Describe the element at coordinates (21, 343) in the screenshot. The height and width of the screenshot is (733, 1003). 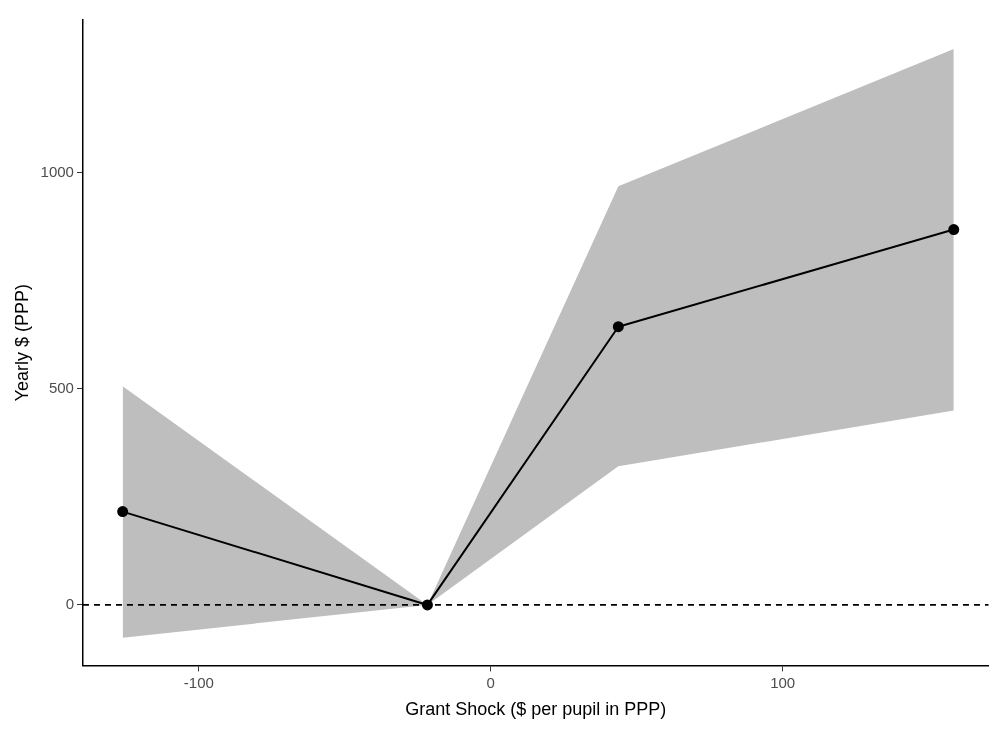
I see `y-axis-title: Yearly $ (PPP)` at that location.